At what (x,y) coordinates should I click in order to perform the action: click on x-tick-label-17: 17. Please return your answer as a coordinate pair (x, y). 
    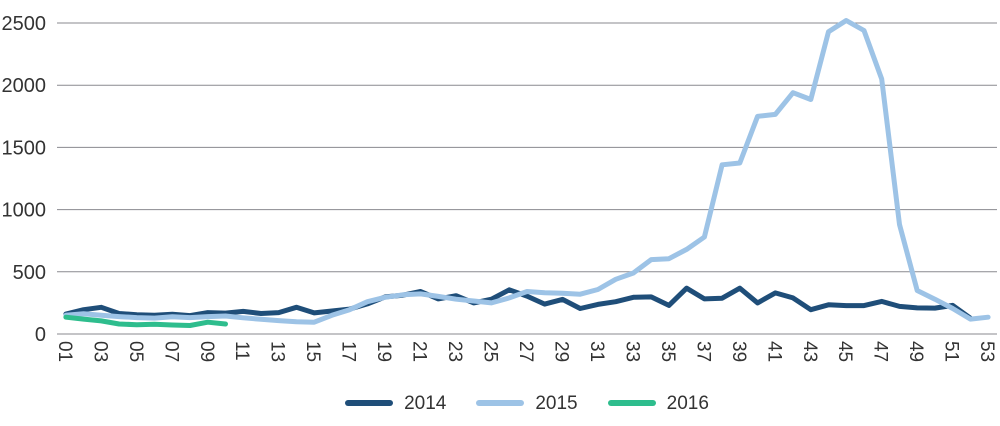
    Looking at the image, I should click on (348, 351).